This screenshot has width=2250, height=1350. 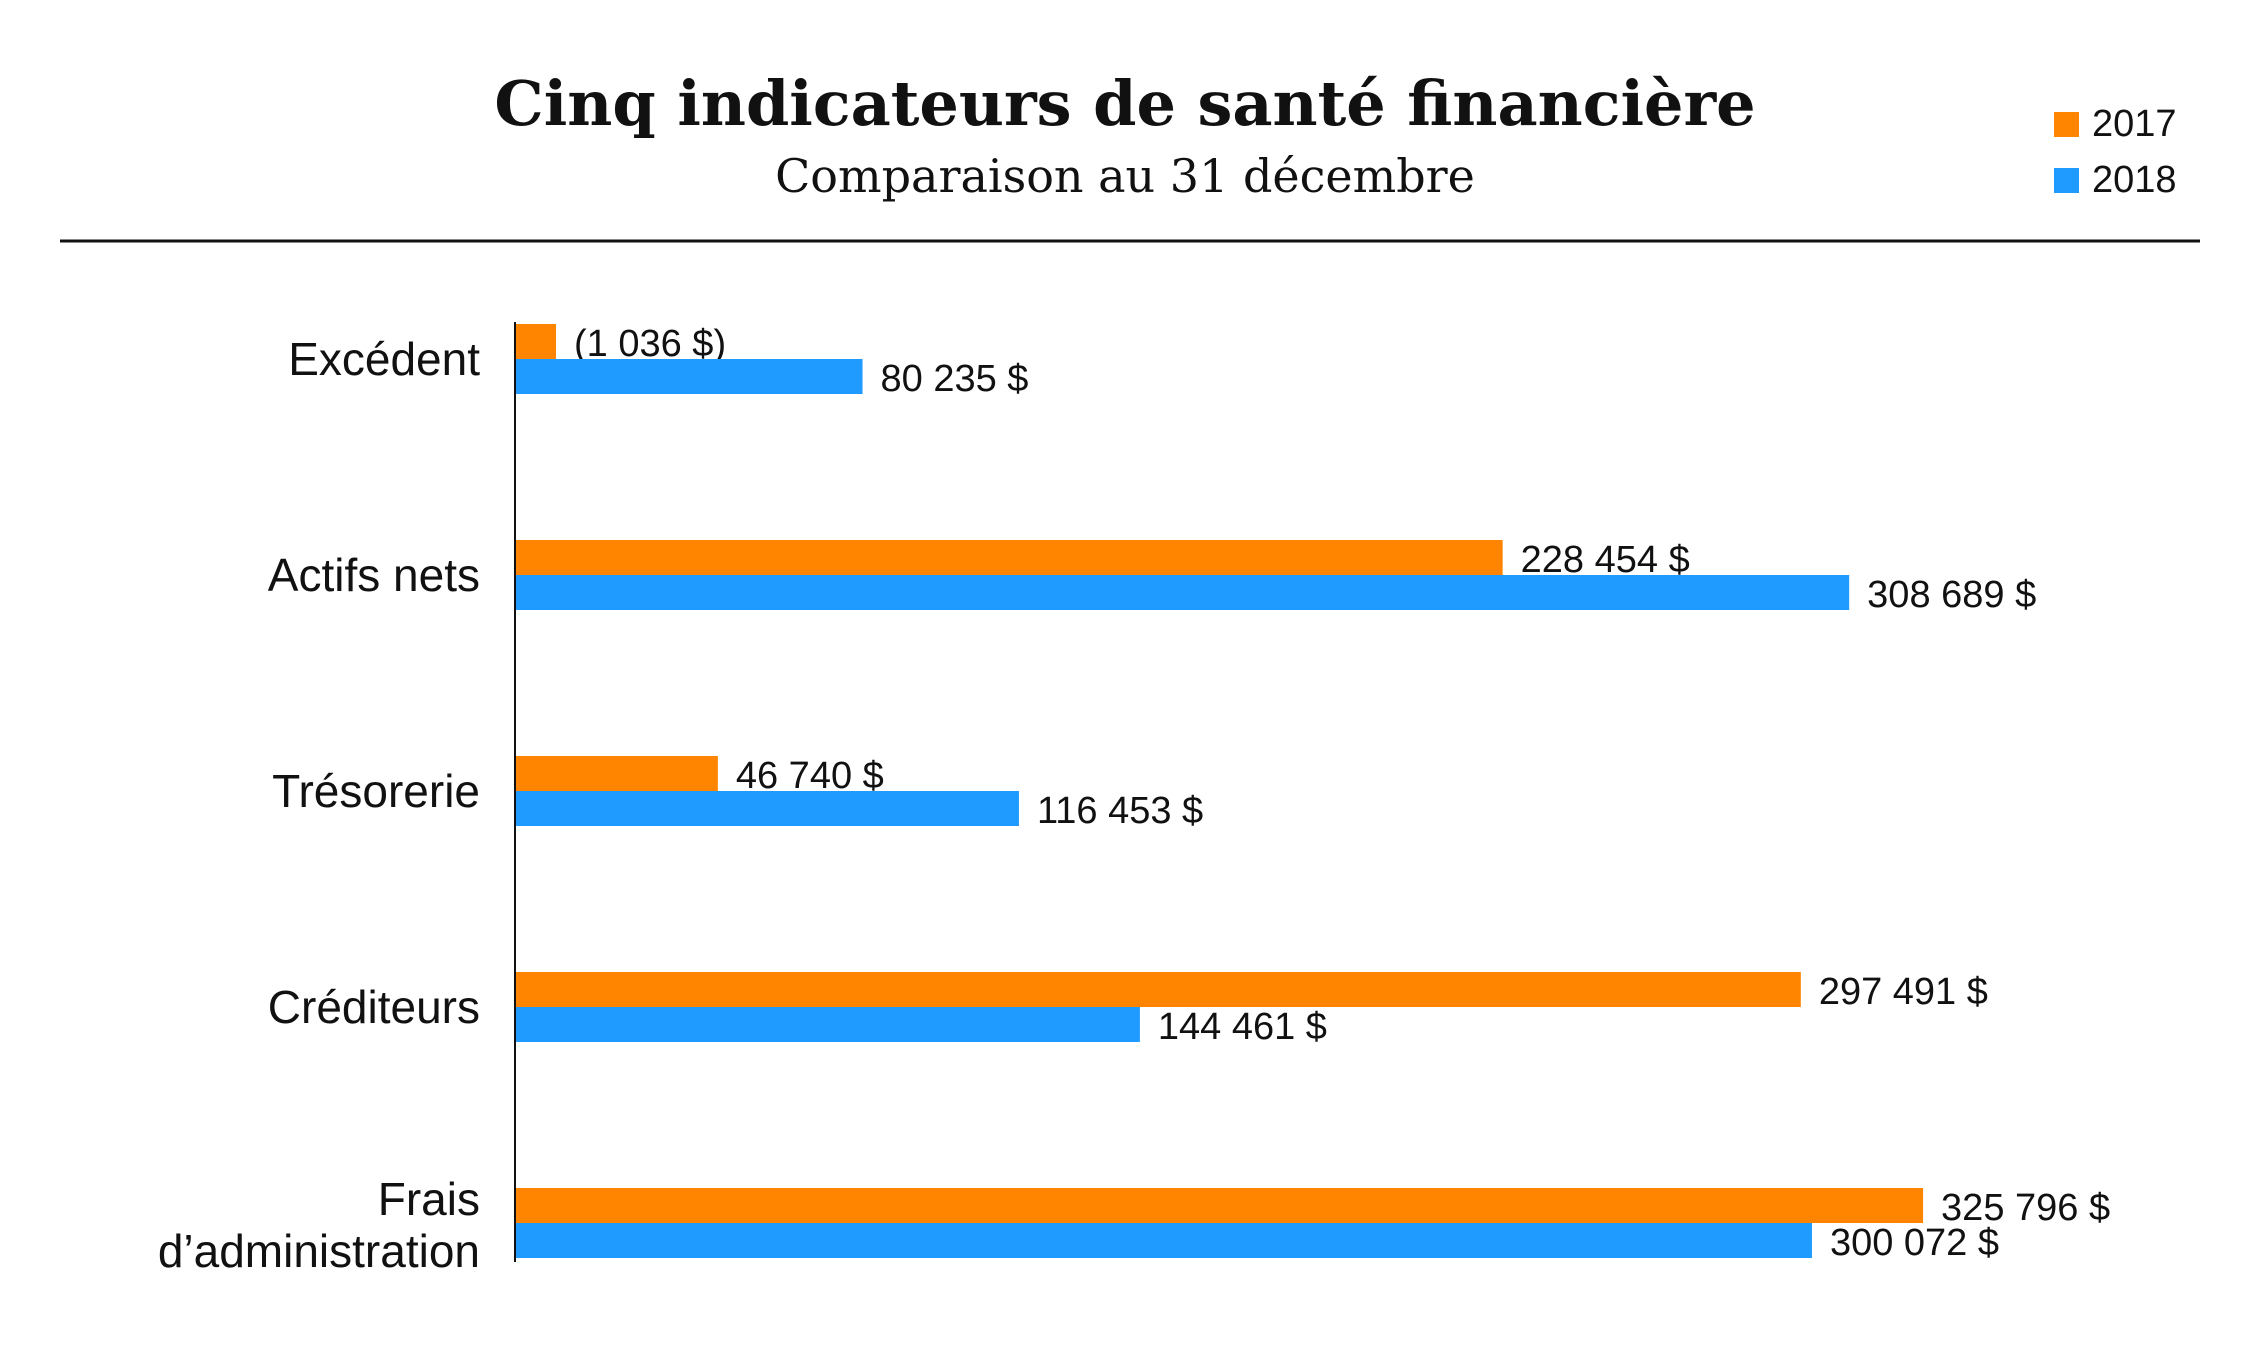 I want to click on legend-swatch-2017, so click(x=2066, y=124).